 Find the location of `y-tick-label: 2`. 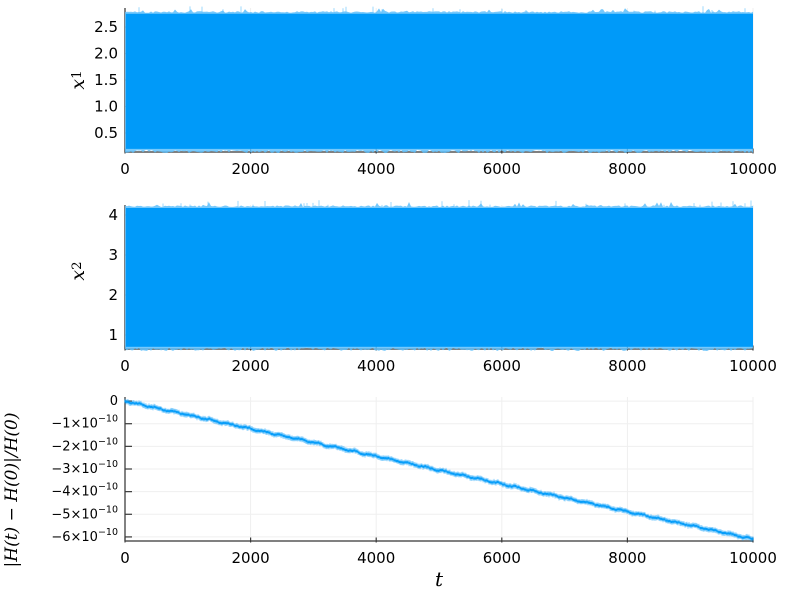

y-tick-label: 2 is located at coordinates (113, 295).